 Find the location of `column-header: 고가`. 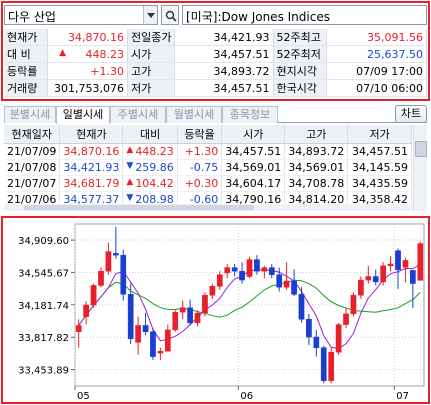

column-header: 고가 is located at coordinates (316, 134).